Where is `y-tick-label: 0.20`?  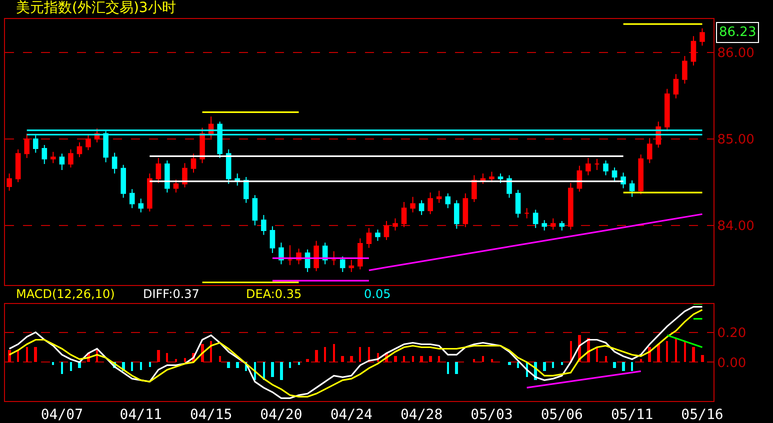 y-tick-label: 0.20 is located at coordinates (731, 333).